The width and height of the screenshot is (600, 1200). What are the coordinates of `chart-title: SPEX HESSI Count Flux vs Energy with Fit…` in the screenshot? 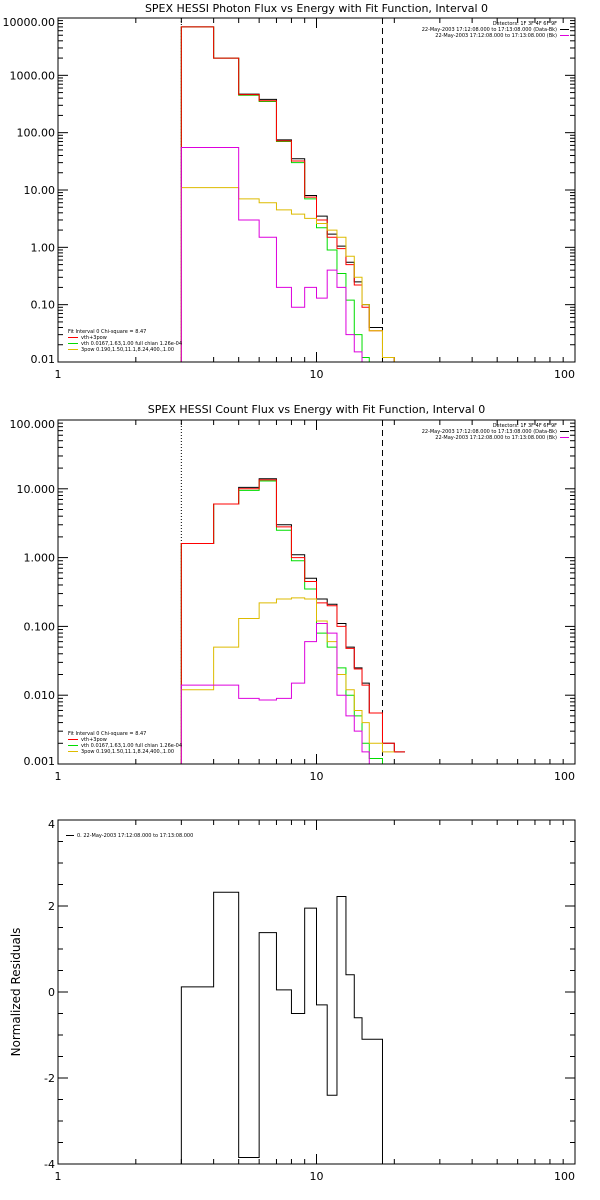 It's located at (316, 409).